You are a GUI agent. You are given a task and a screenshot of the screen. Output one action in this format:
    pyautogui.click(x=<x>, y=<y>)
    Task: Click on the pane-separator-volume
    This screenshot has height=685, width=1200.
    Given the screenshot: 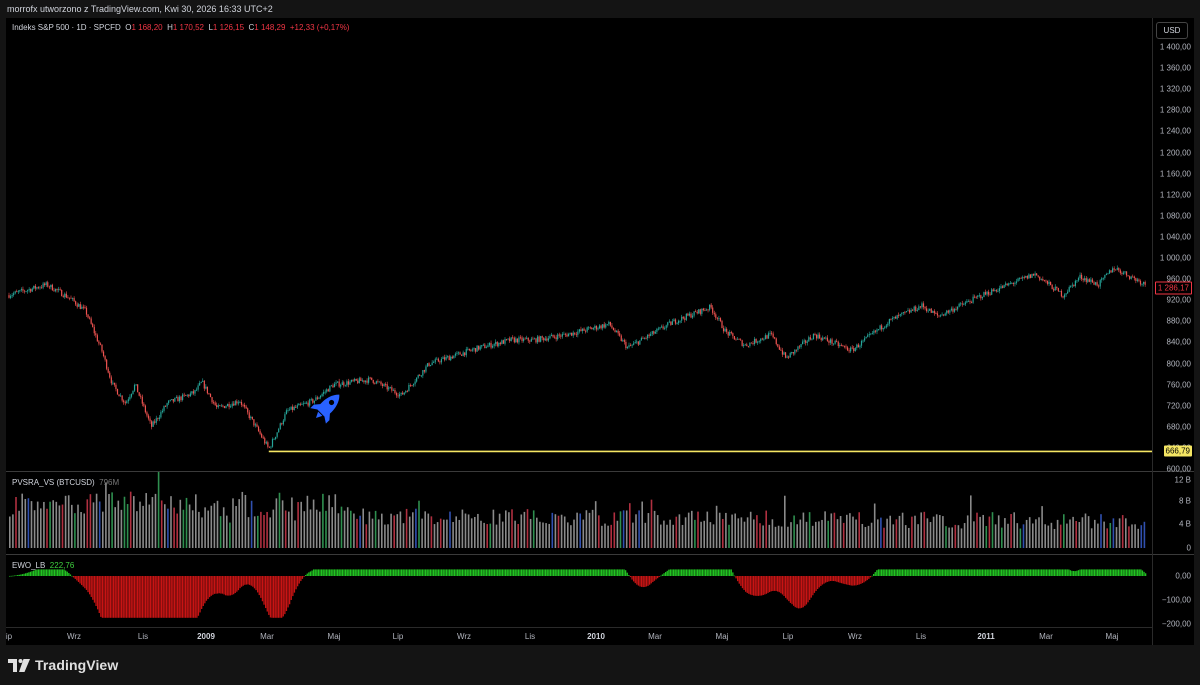 What is the action you would take?
    pyautogui.click(x=600, y=471)
    